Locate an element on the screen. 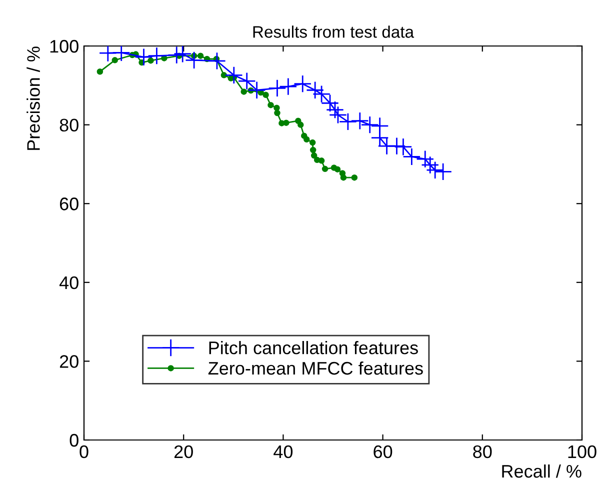 The height and width of the screenshot is (493, 605). legend-label: Zero-mean MFCC features is located at coordinates (315, 368).